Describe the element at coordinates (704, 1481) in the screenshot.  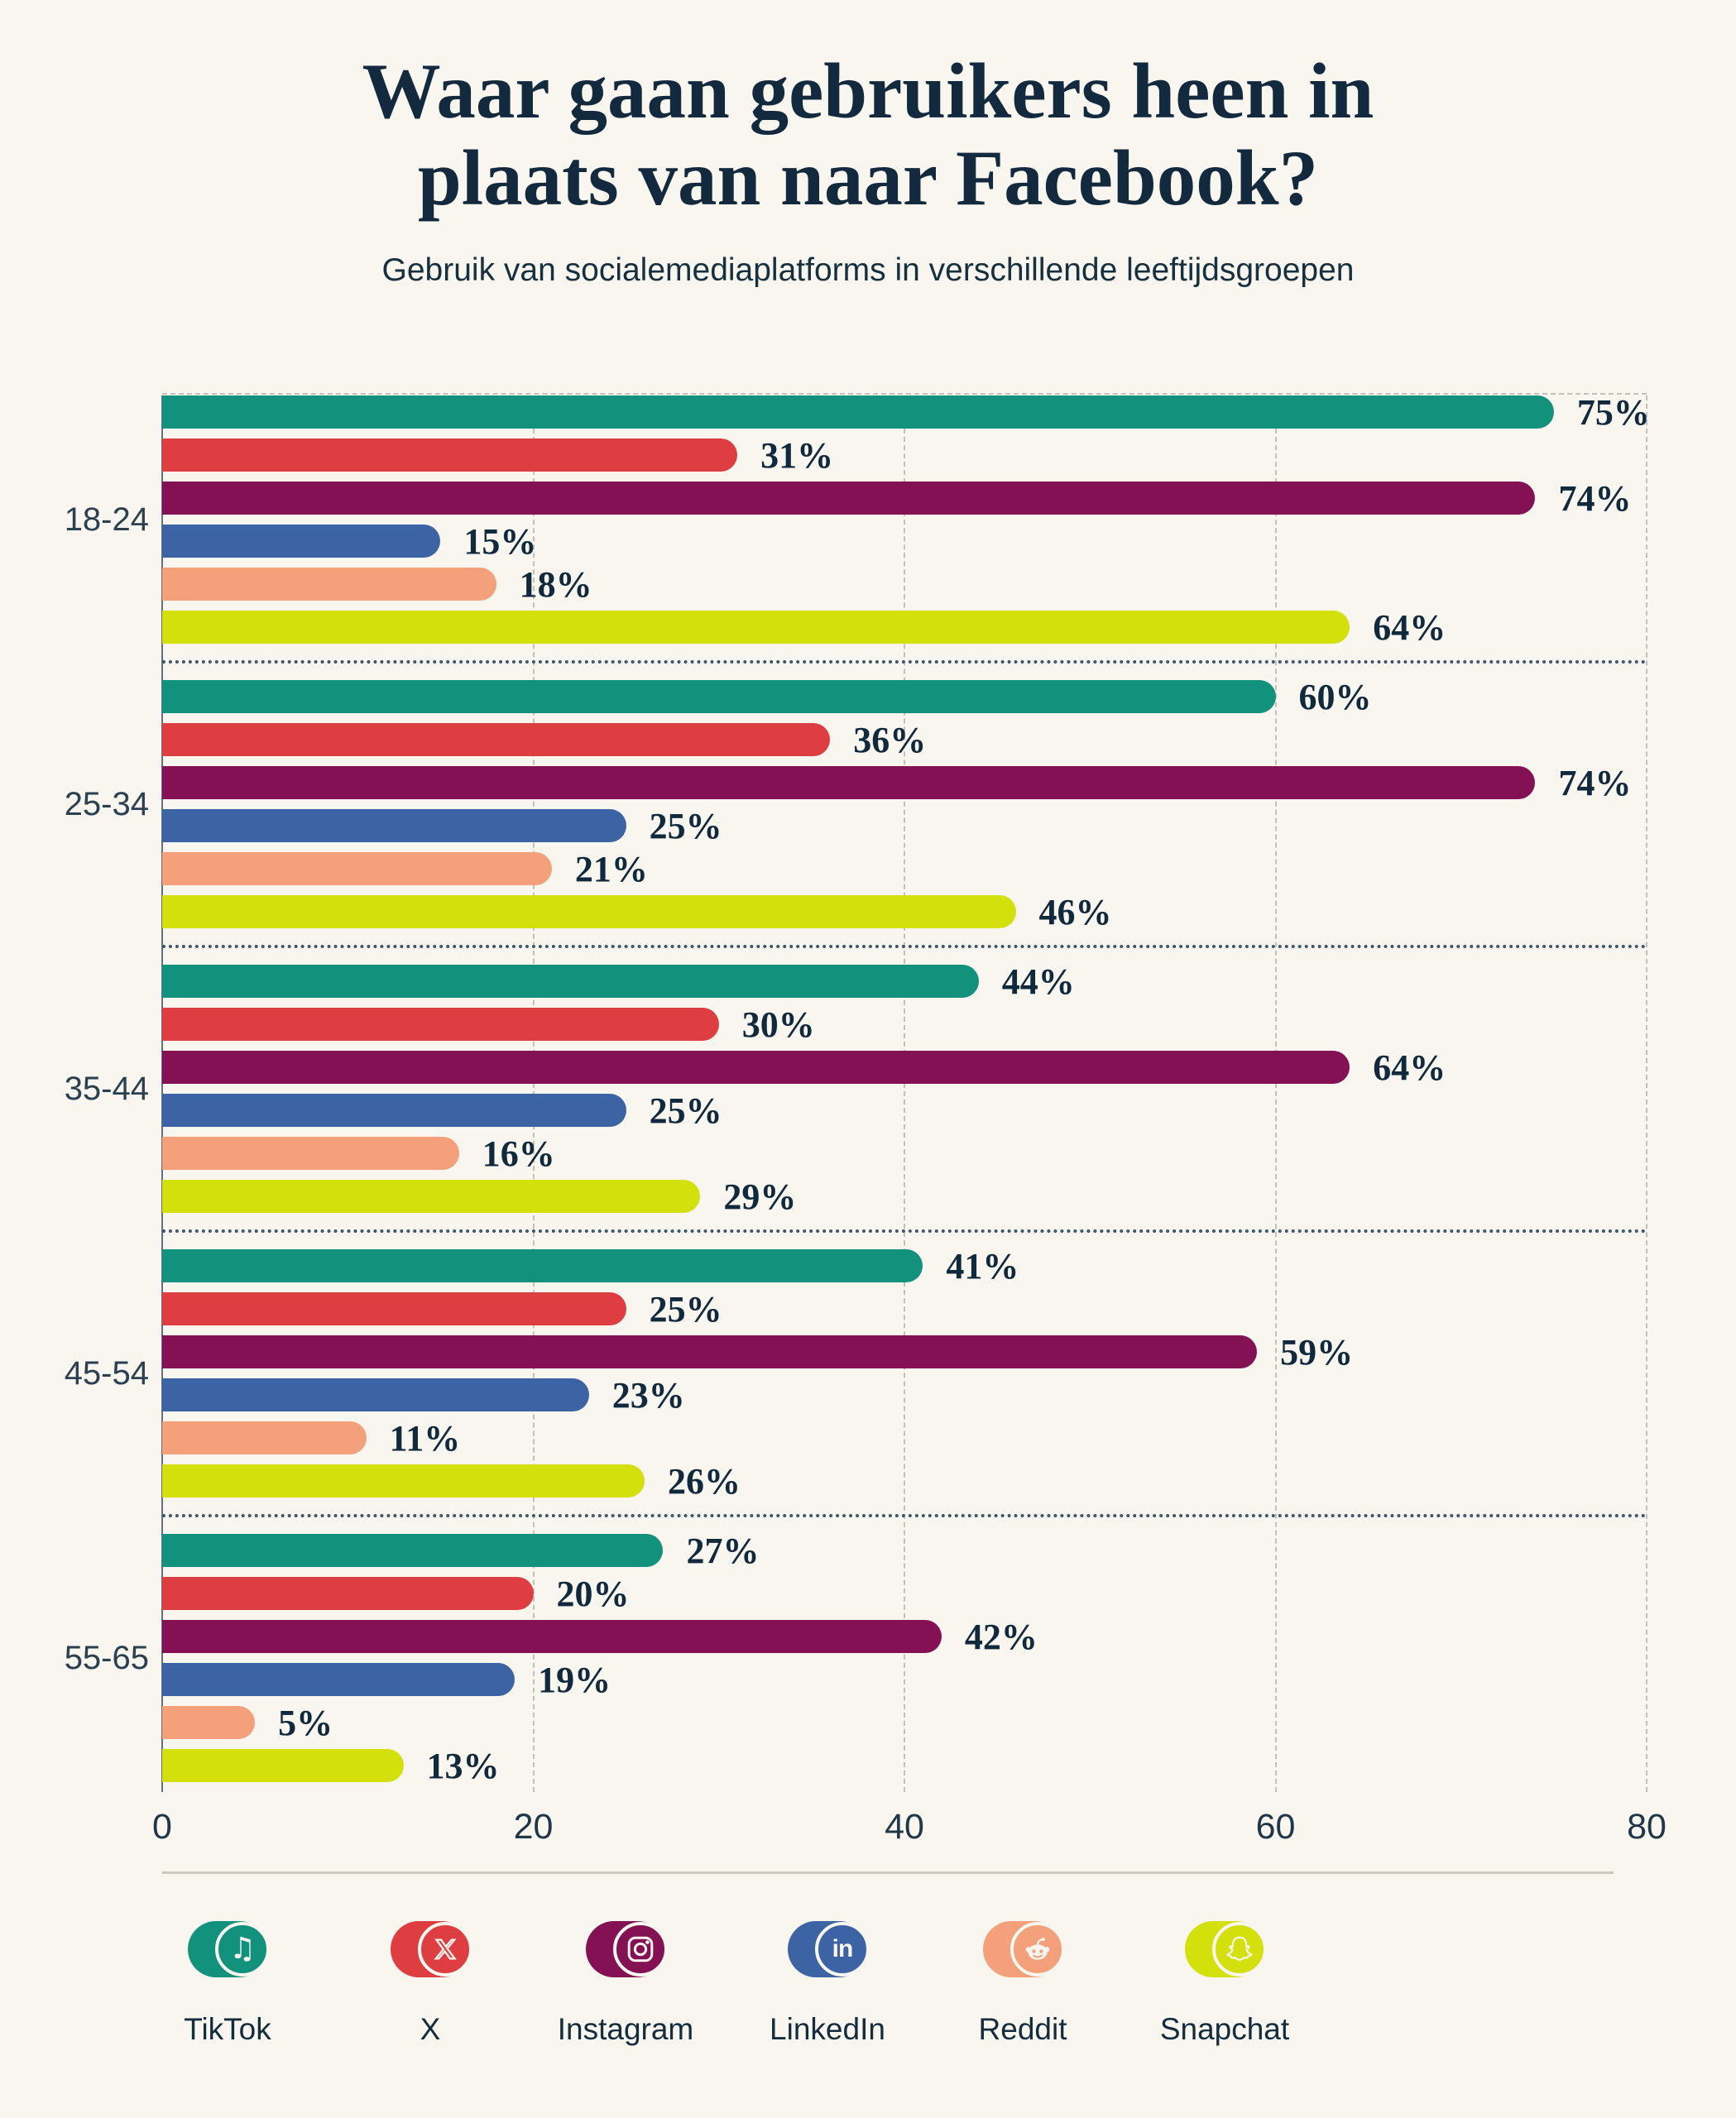
I see `bar-value-label: 26%` at that location.